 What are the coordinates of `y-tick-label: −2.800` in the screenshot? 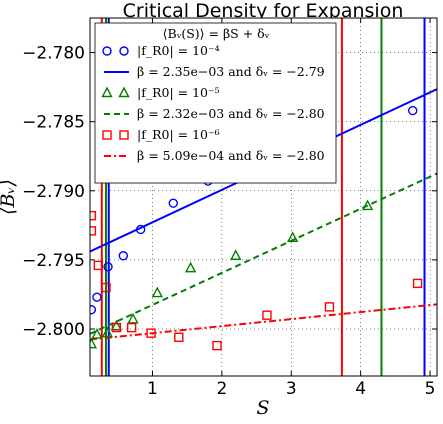 It's located at (53, 330).